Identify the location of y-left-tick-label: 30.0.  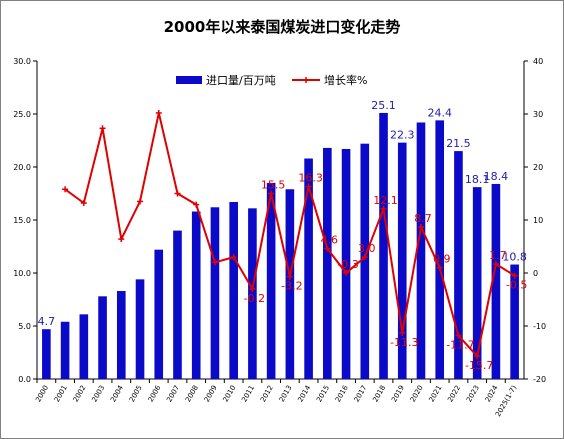
(22, 61).